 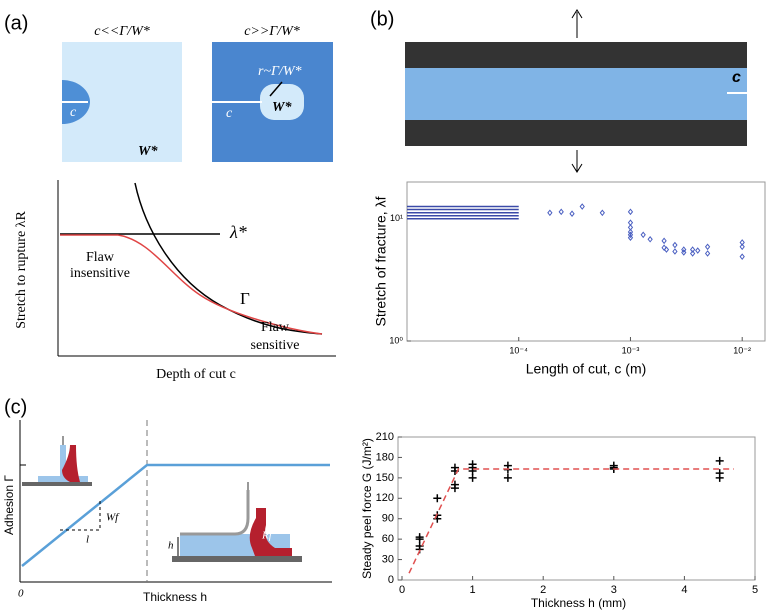 I want to click on label: c>>Γ/W*, so click(x=272, y=31).